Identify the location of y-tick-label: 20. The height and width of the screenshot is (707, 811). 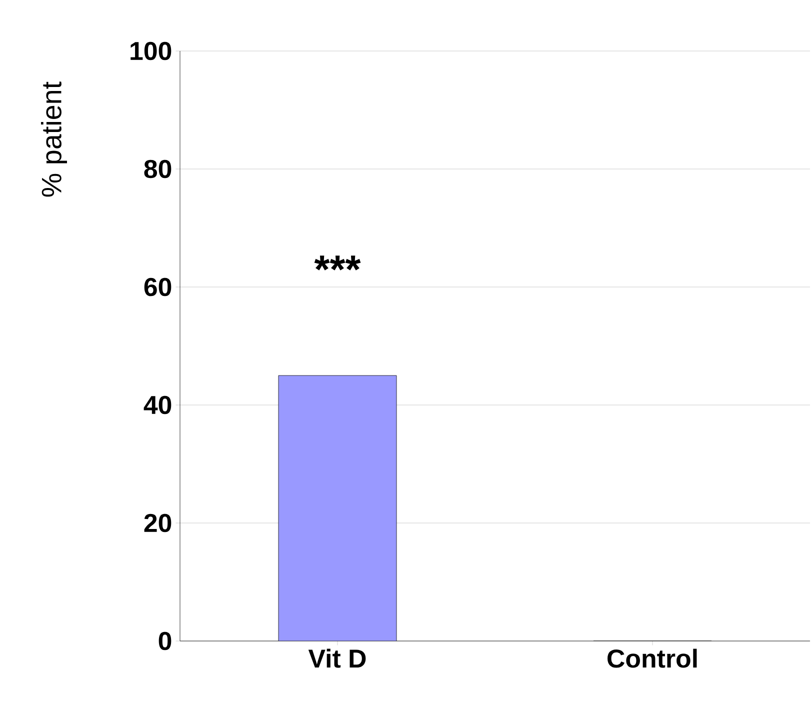
(158, 523).